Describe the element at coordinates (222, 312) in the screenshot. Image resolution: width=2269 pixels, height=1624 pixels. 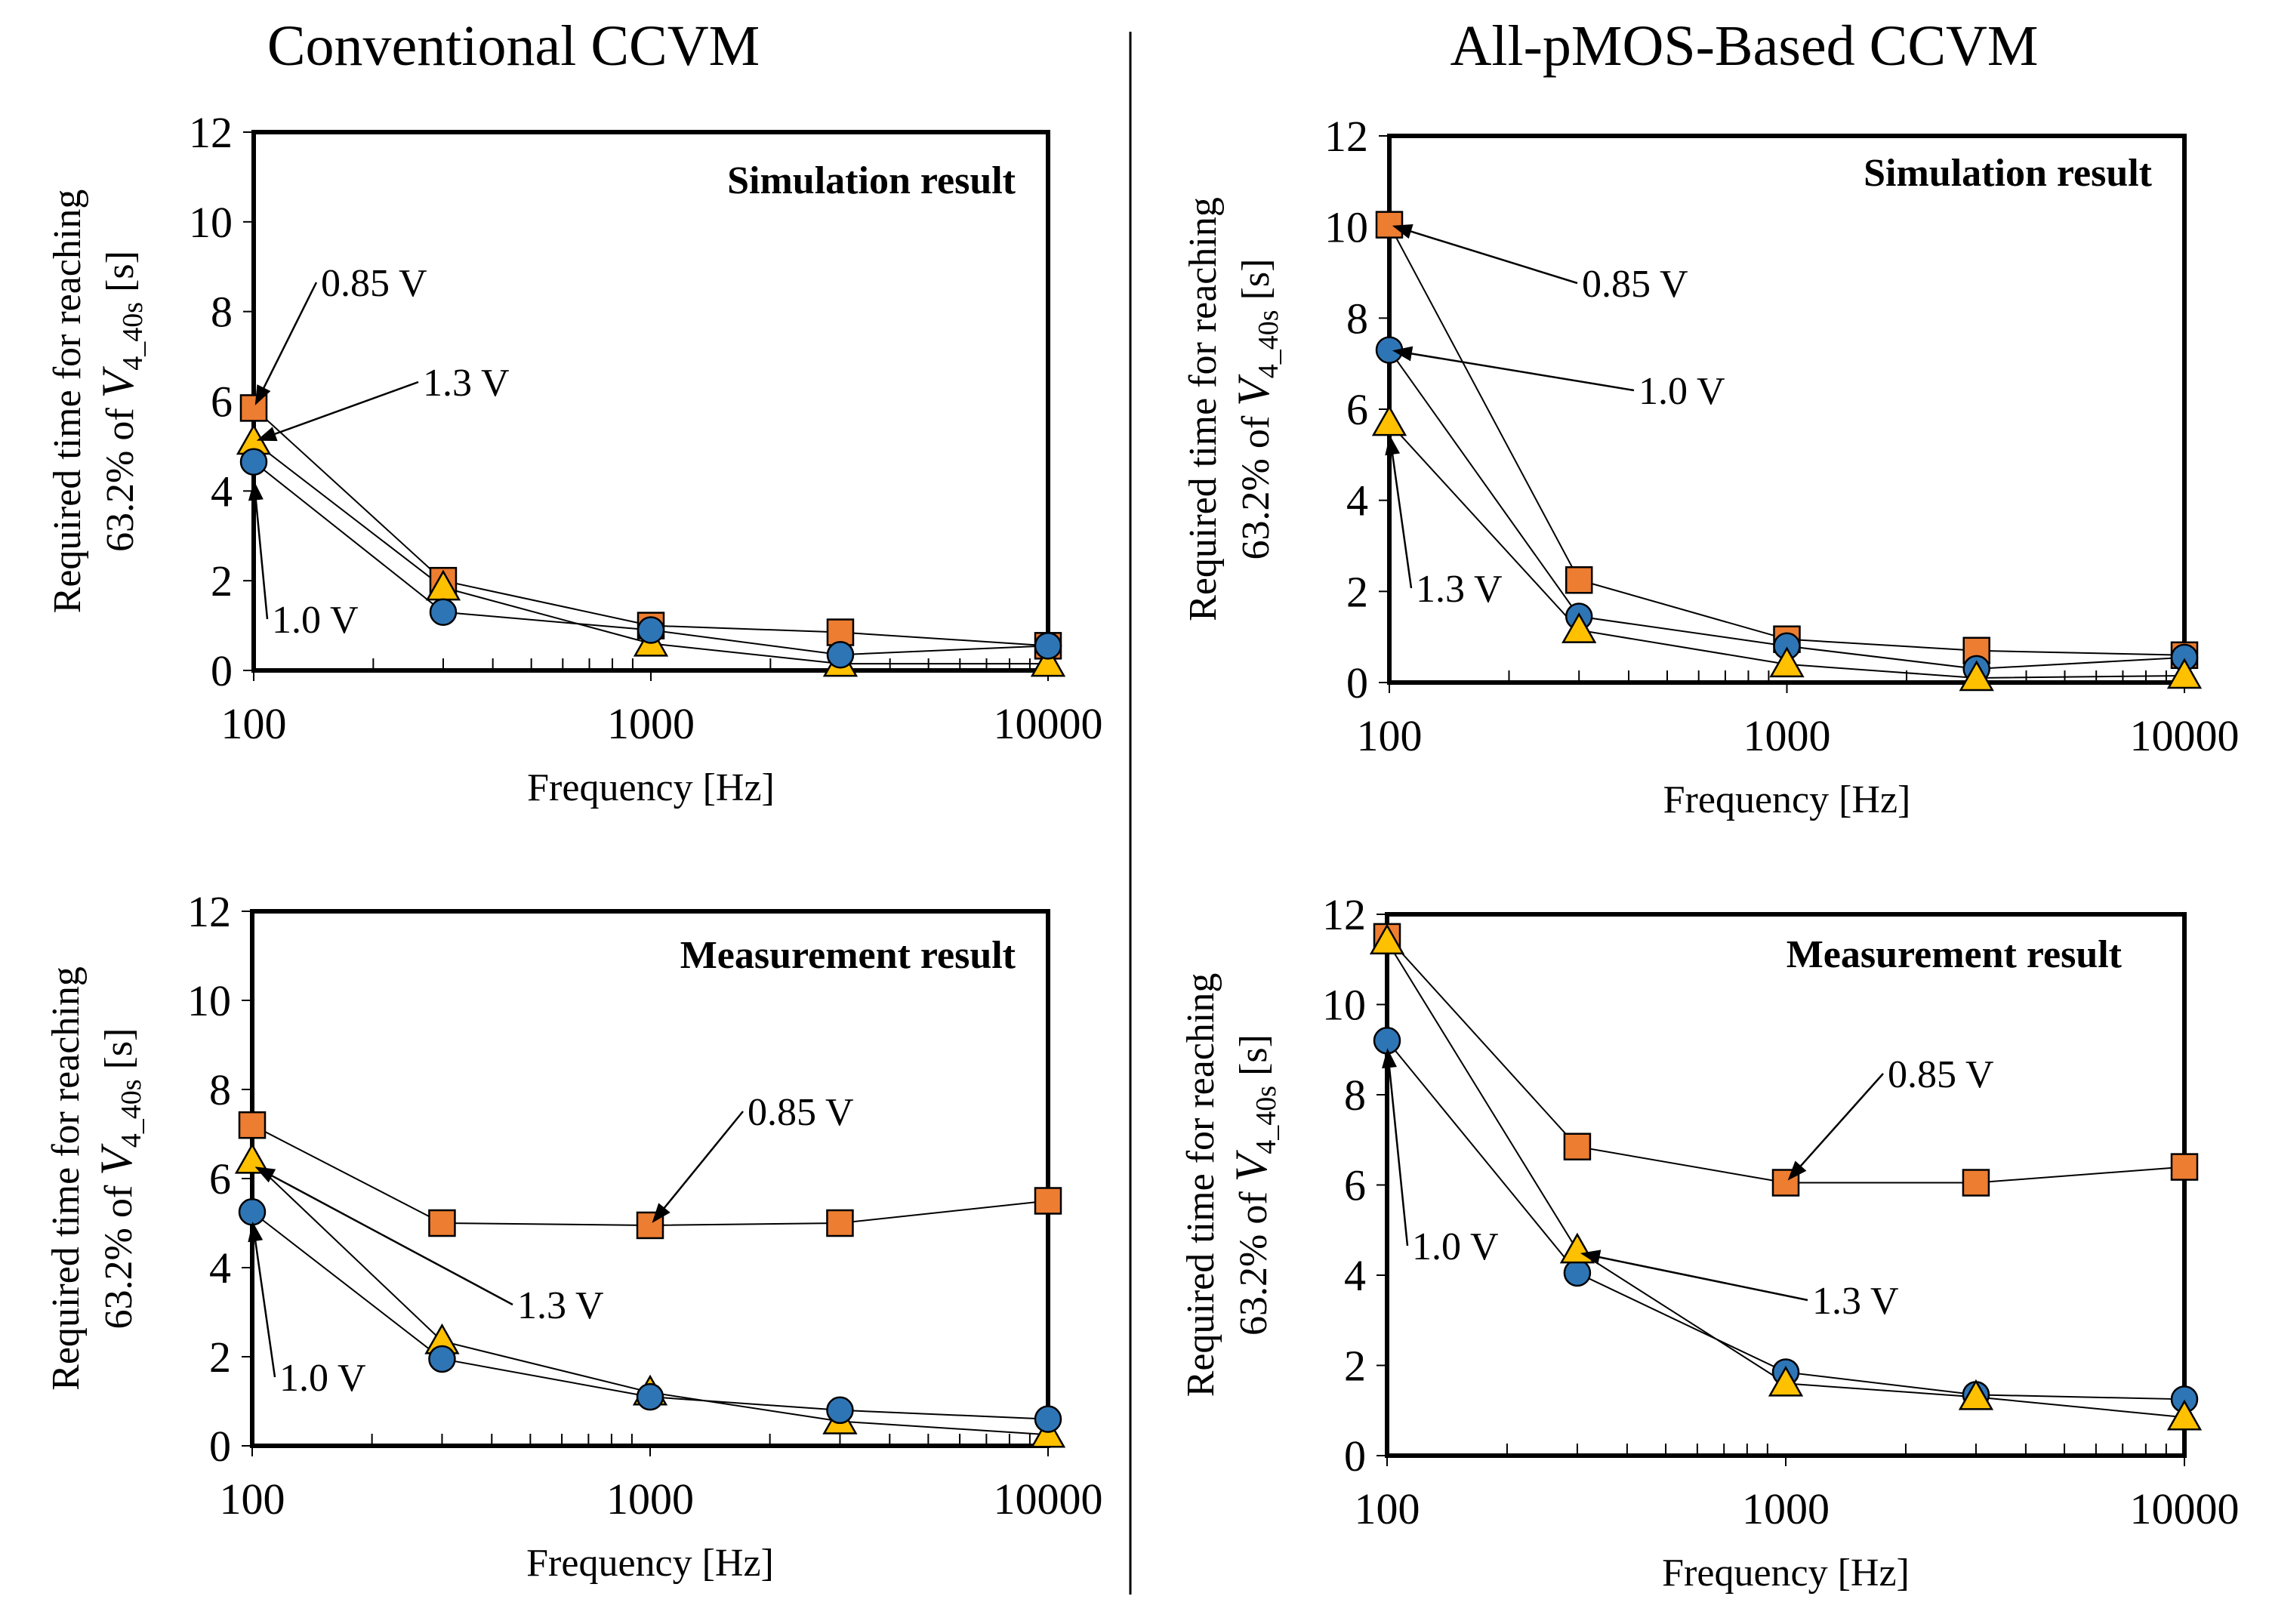
I see `y-tick-label: 8` at that location.